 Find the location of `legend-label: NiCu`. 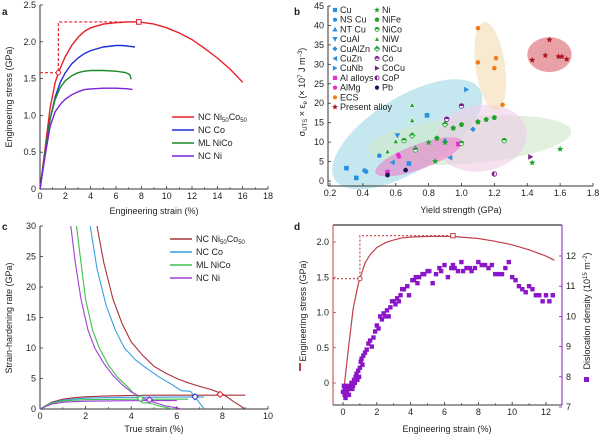

legend-label: NiCu is located at coordinates (392, 49).